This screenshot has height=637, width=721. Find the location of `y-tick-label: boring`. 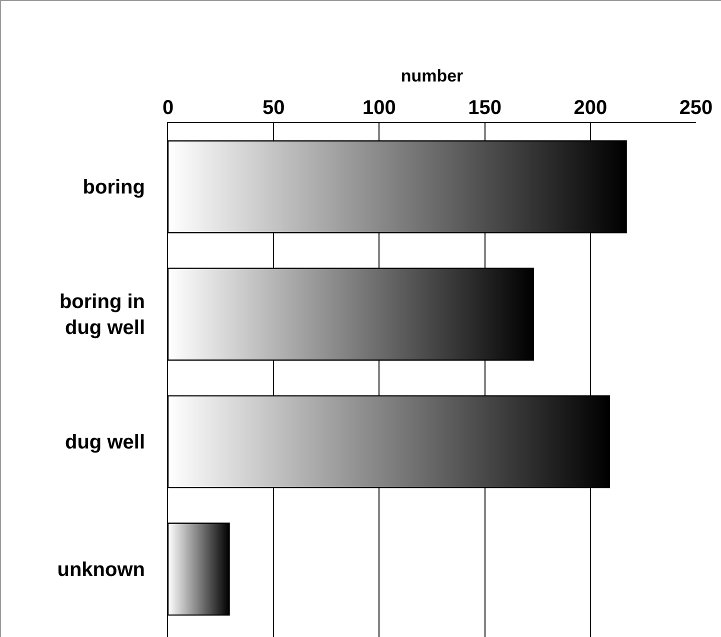

y-tick-label: boring is located at coordinates (113, 187).